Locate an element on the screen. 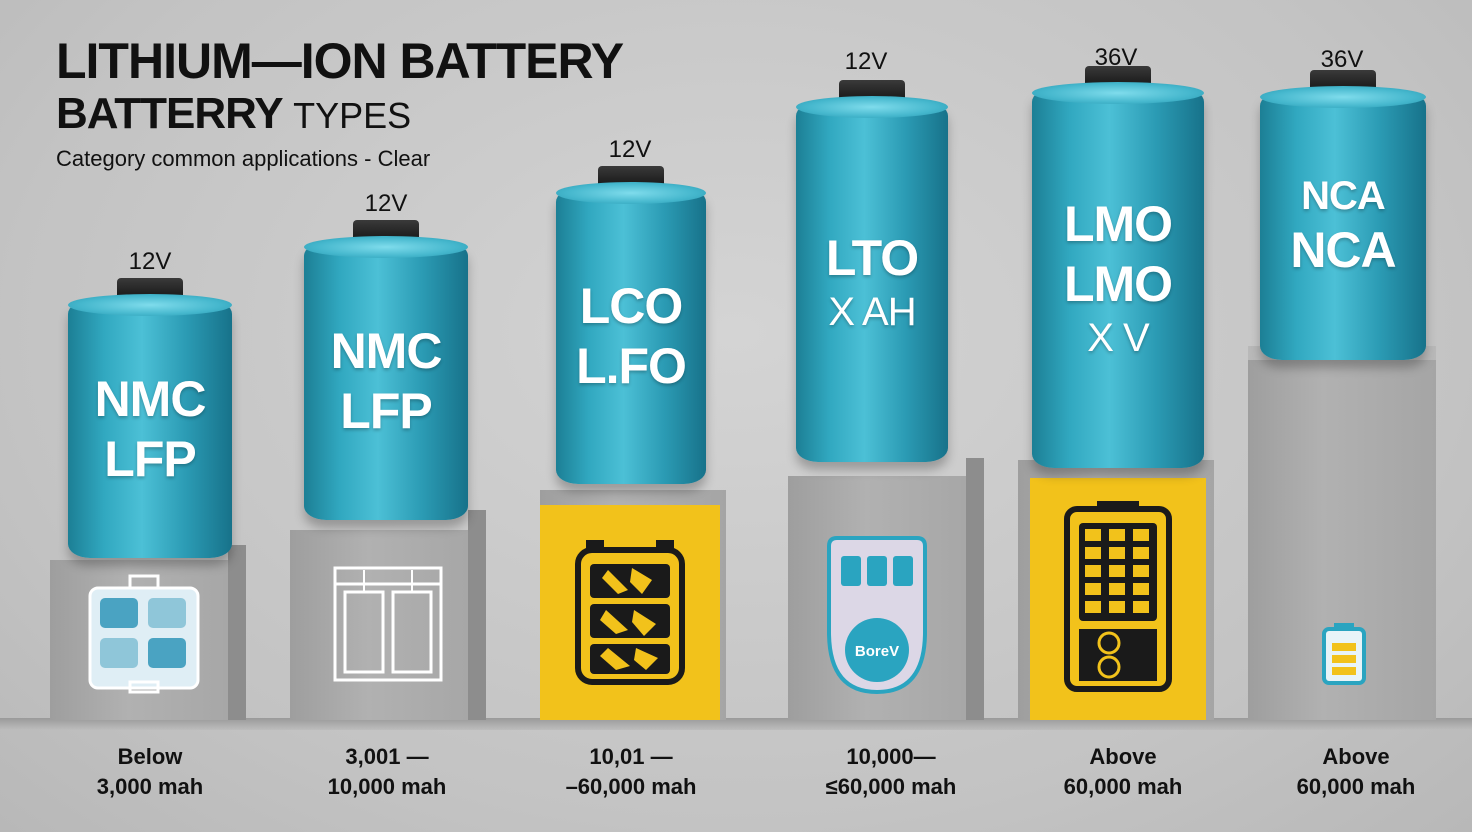 The image size is (1472, 832). cell-label: LTO is located at coordinates (872, 258).